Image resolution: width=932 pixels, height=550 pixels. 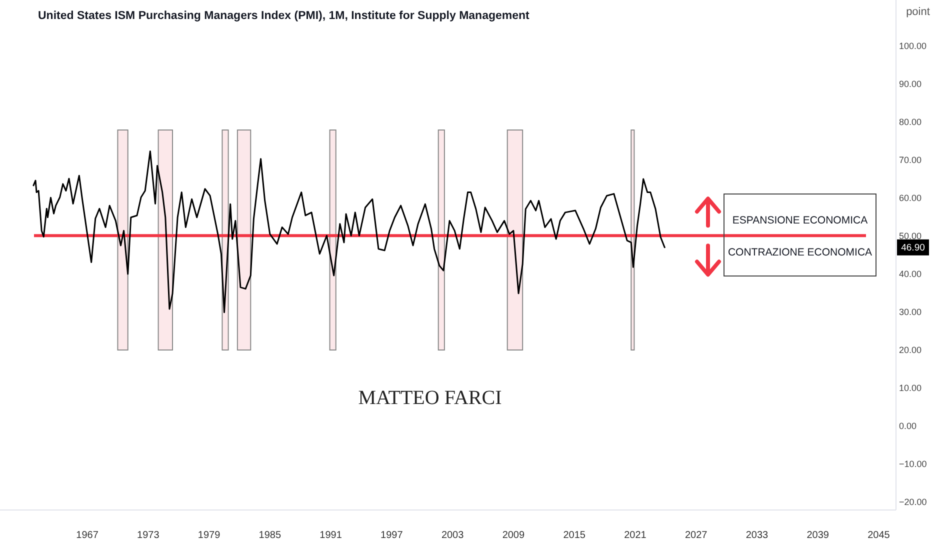 I want to click on annotation: 46.90, so click(x=913, y=248).